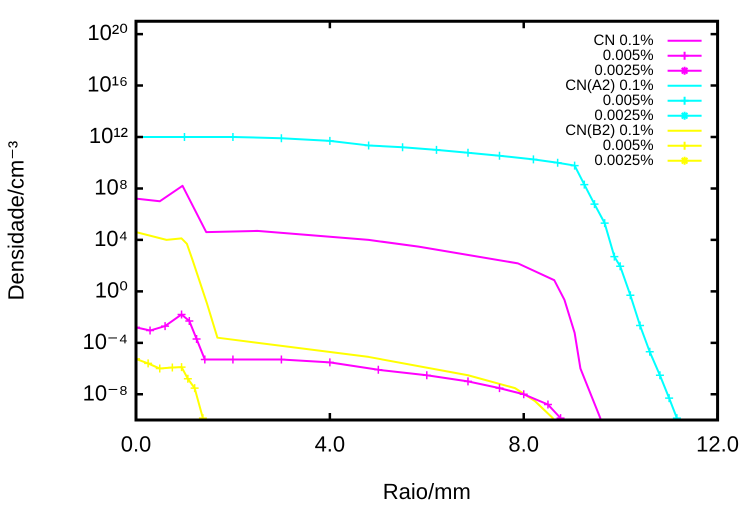 The image size is (751, 510). What do you see at coordinates (107, 33) in the screenshot?
I see `y-tick-label: 10²⁰` at bounding box center [107, 33].